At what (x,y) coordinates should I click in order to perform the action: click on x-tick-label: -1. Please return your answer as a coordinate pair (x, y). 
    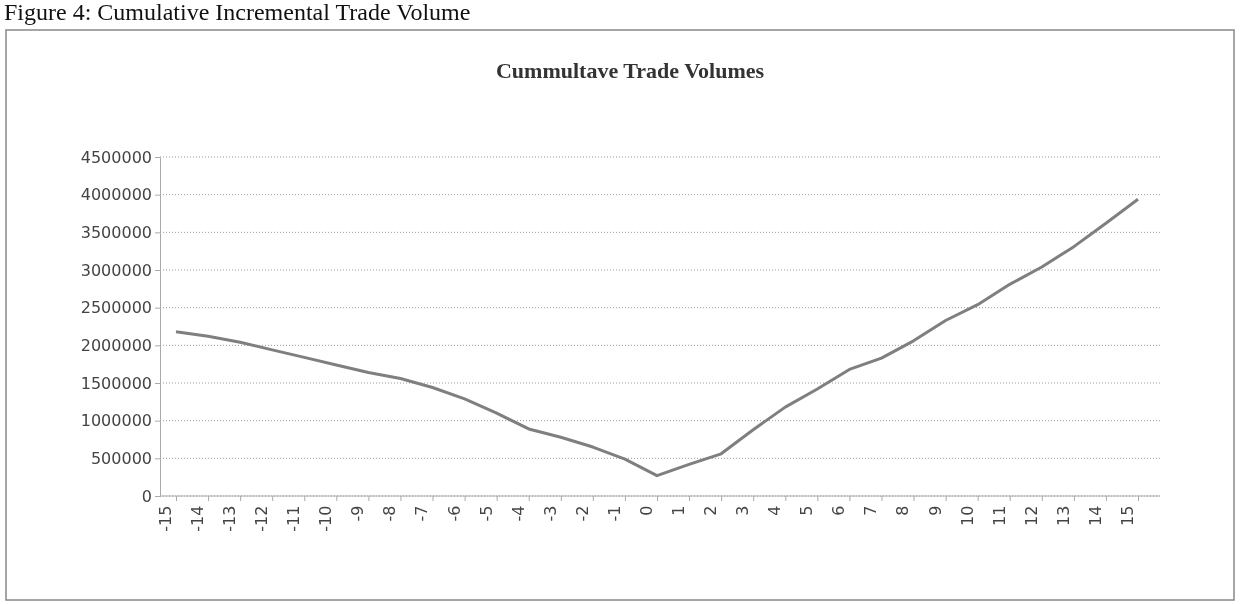
    Looking at the image, I should click on (614, 513).